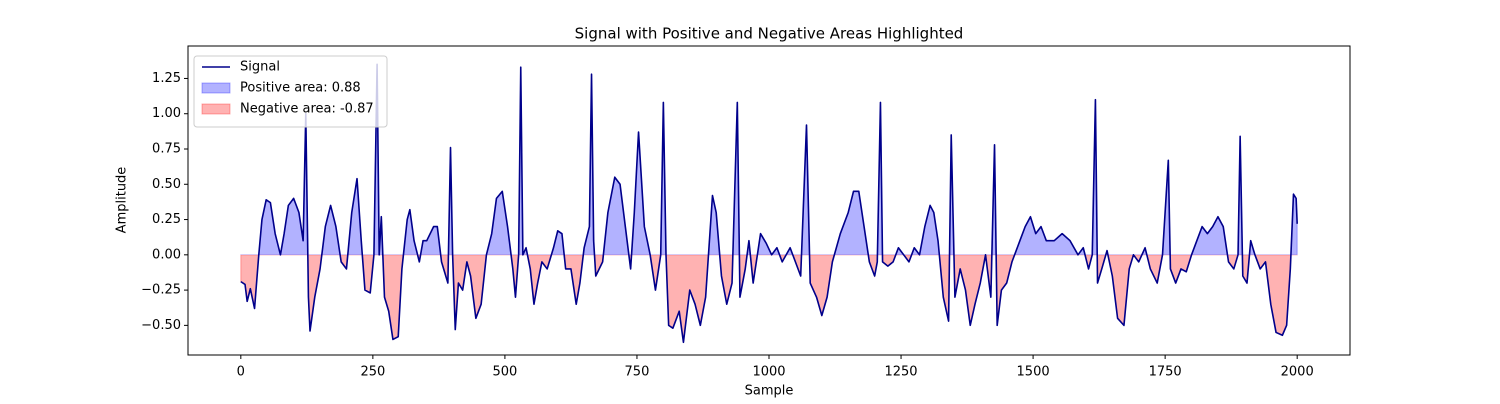 The image size is (1500, 404). What do you see at coordinates (166, 219) in the screenshot?
I see `y-tick-label: 0.25` at bounding box center [166, 219].